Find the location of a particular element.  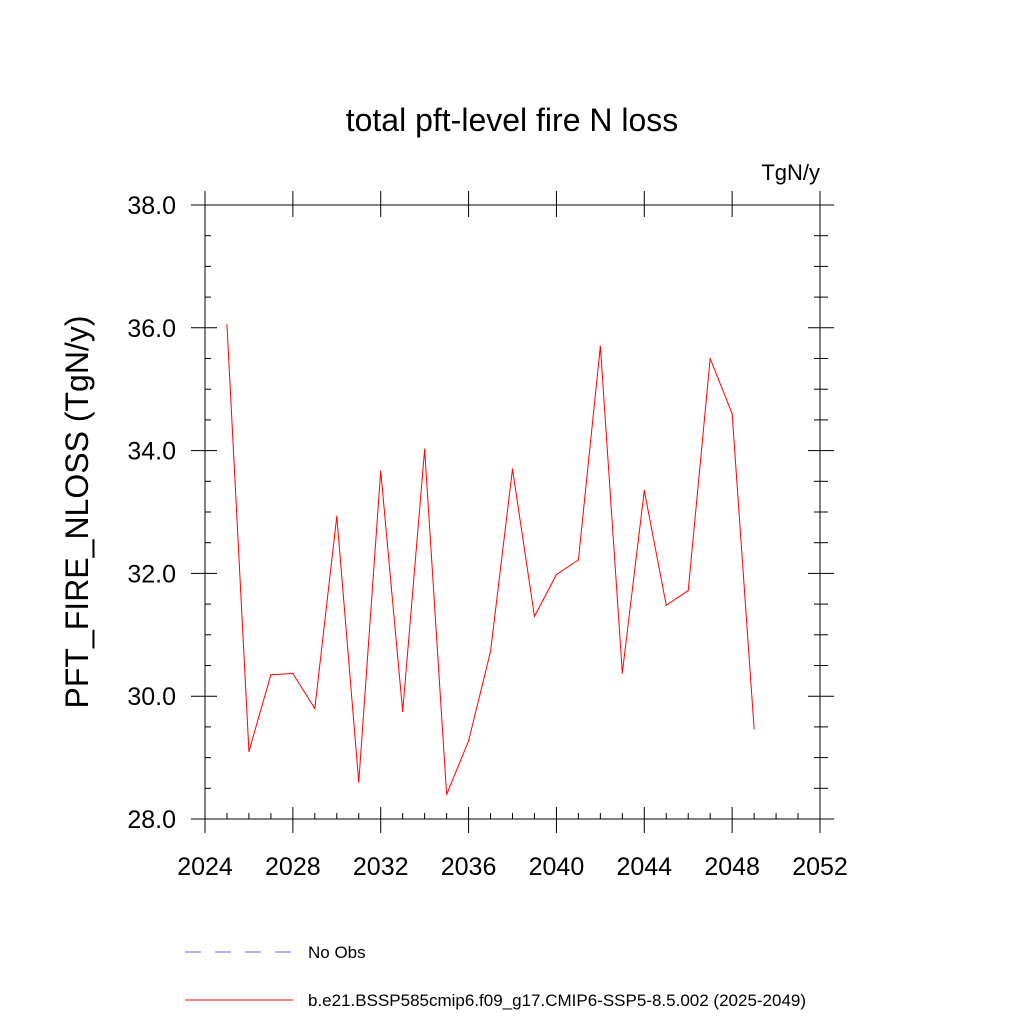

x-tick-label: 2040 is located at coordinates (557, 867).